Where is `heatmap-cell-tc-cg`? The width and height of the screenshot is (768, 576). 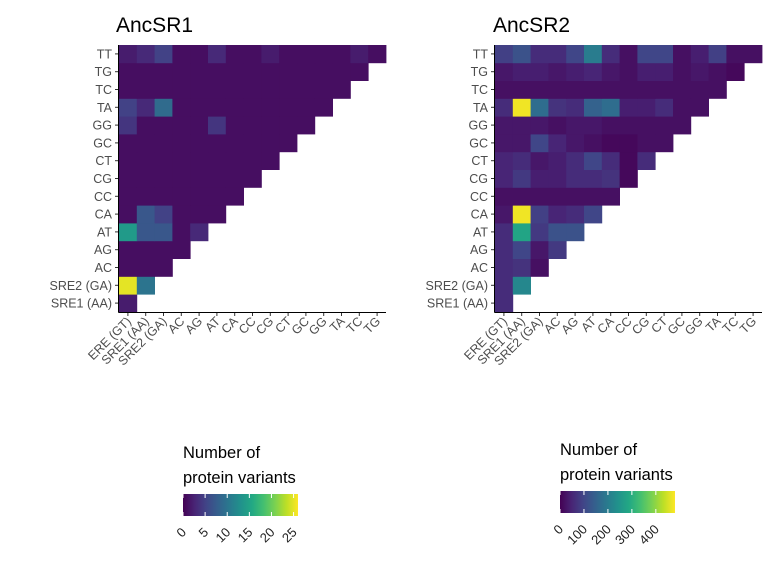 heatmap-cell-tc-cg is located at coordinates (646, 89).